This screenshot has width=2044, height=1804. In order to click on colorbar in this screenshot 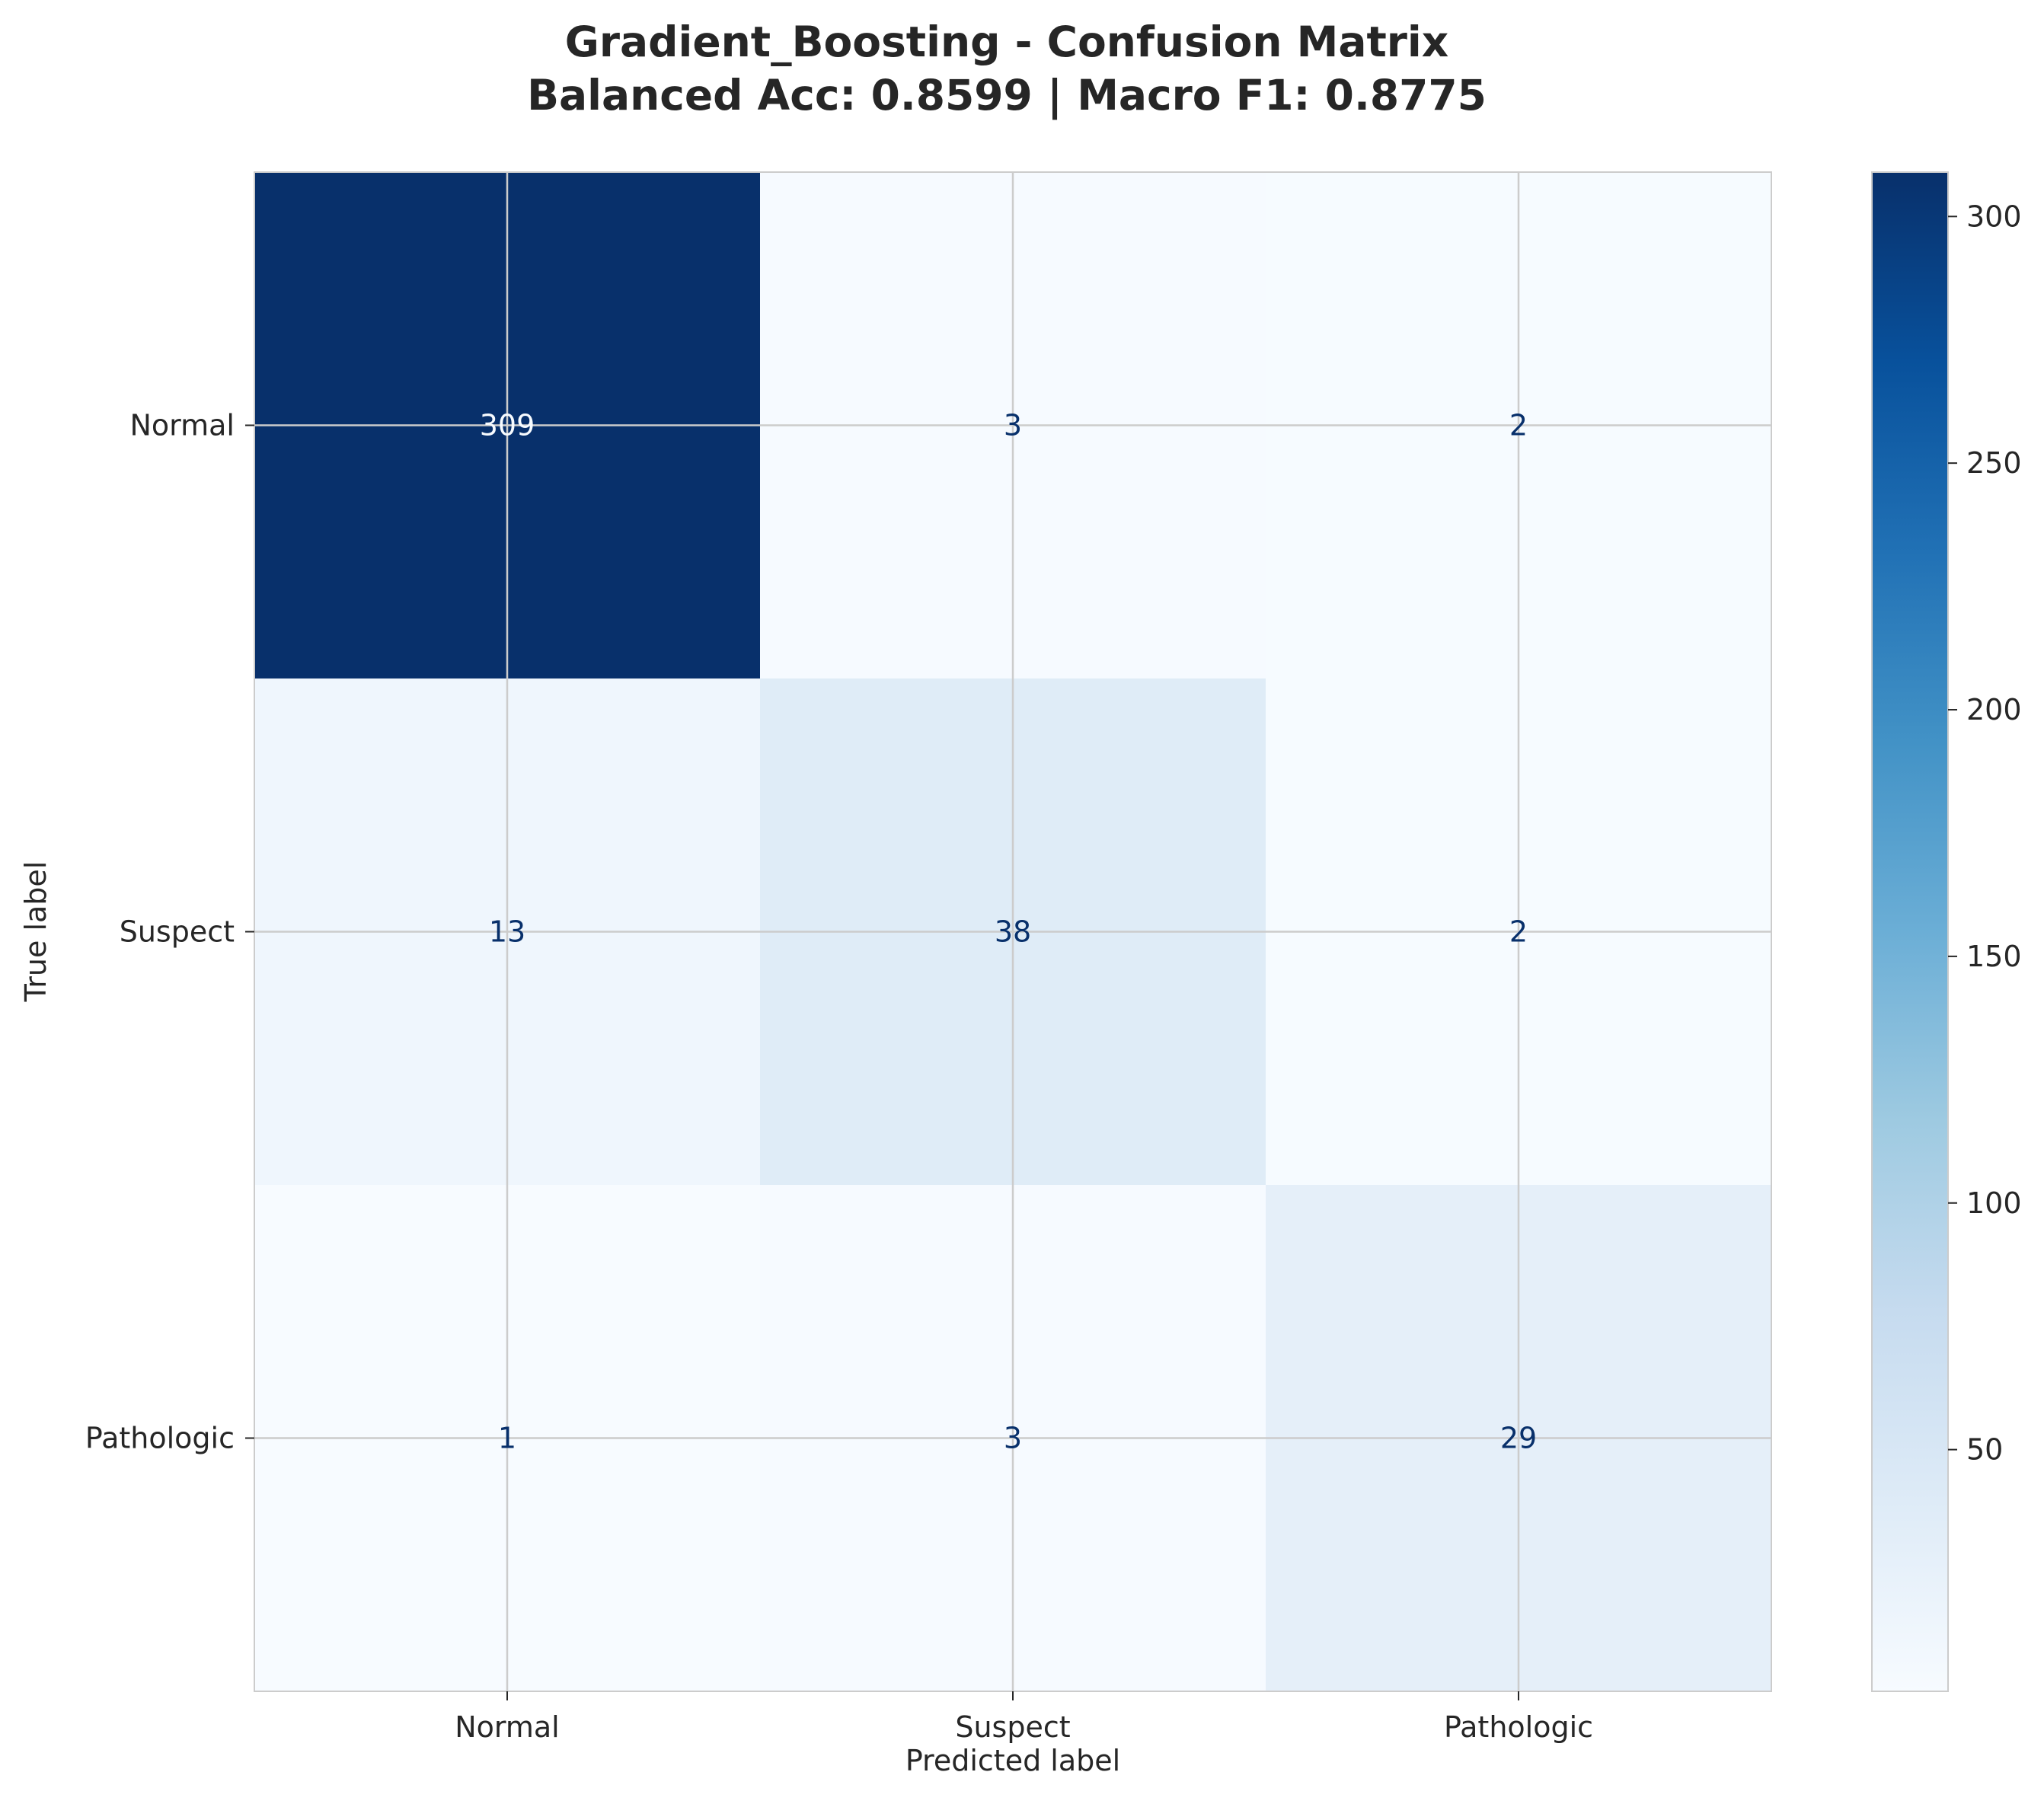, I will do `click(1910, 931)`.